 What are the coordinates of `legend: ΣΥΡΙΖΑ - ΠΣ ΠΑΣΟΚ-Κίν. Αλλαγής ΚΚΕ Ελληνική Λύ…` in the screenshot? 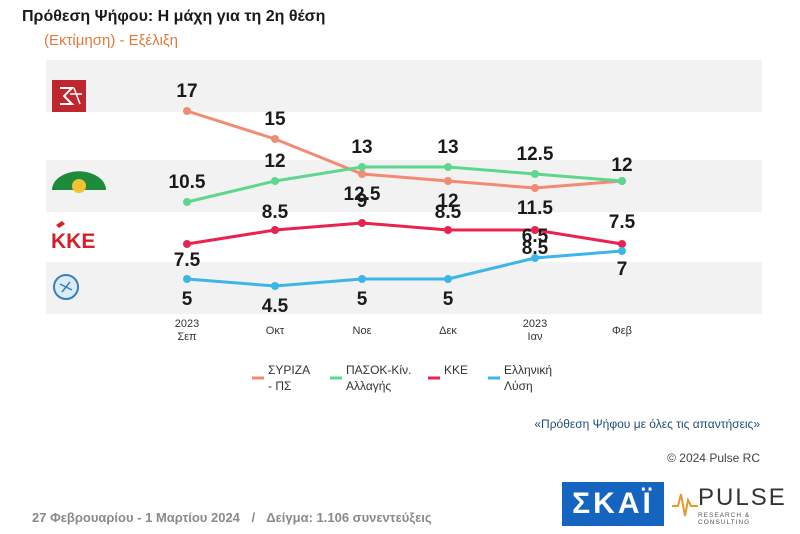 It's located at (402, 378).